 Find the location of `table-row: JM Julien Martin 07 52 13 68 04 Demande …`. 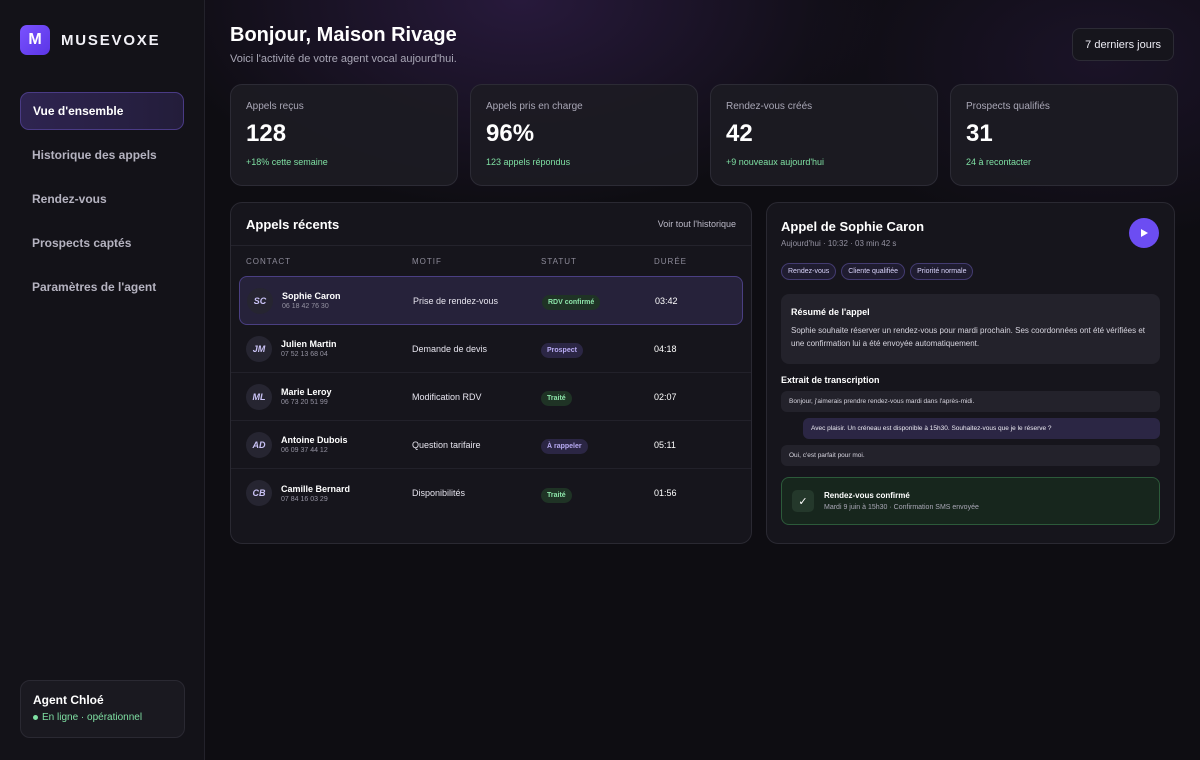

table-row: JM Julien Martin 07 52 13 68 04 Demande … is located at coordinates (491, 349).